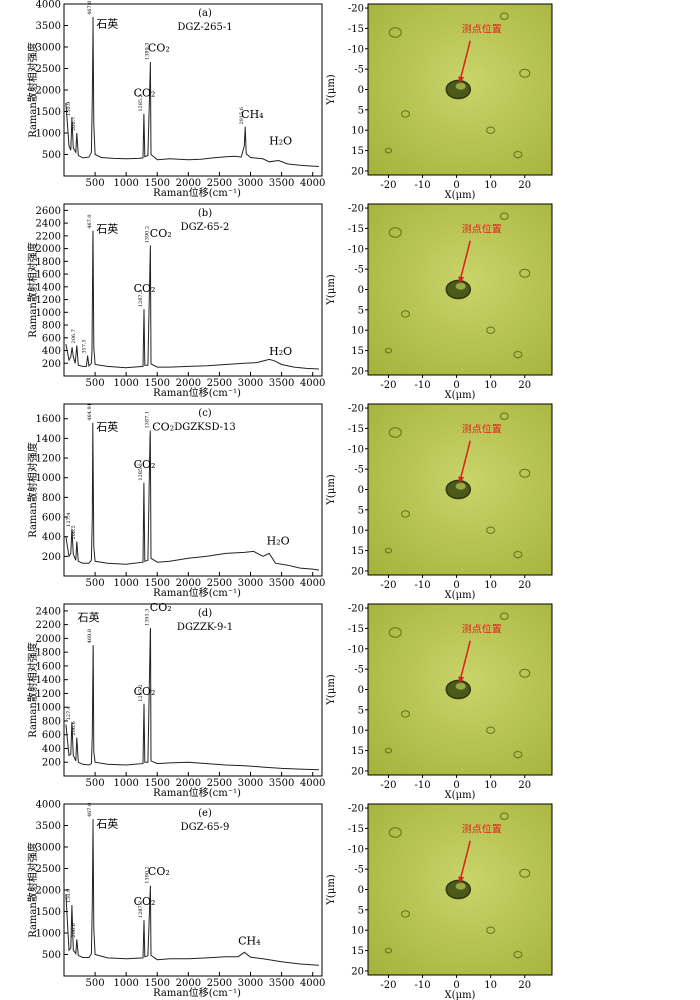 The width and height of the screenshot is (700, 1000). I want to click on photo-y-axis-label: Y(μm), so click(331, 889).